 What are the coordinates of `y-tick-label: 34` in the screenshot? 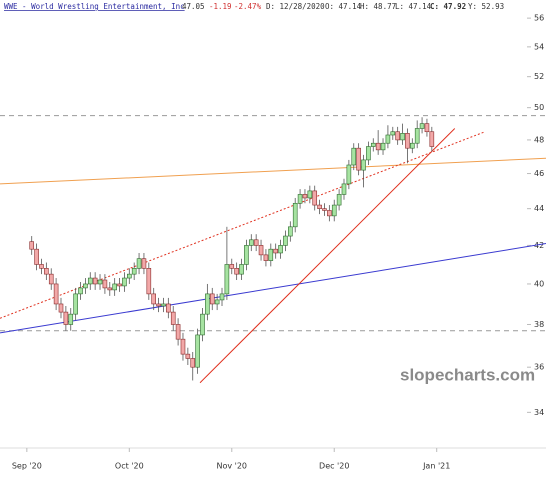 It's located at (539, 412).